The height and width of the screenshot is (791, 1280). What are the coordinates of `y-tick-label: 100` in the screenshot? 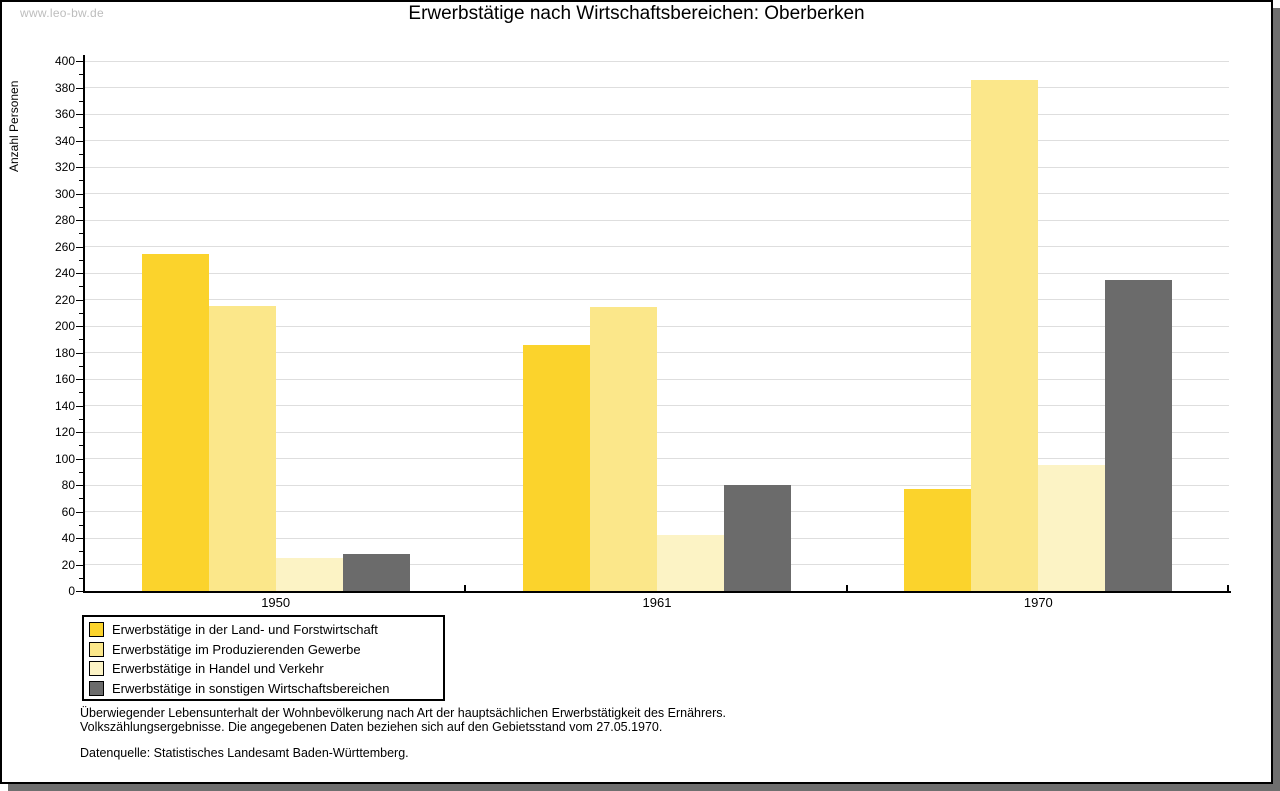 It's located at (64, 458).